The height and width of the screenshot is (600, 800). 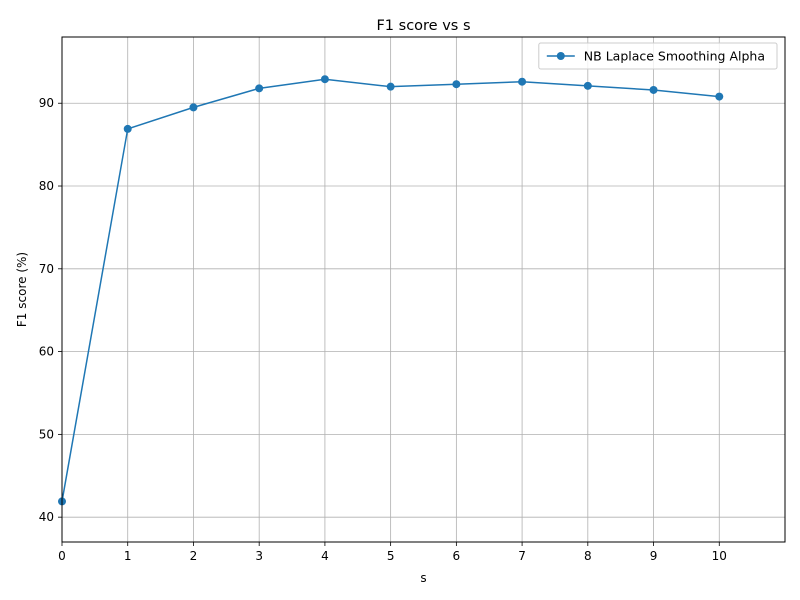 I want to click on x-tick-label: 8, so click(x=588, y=556).